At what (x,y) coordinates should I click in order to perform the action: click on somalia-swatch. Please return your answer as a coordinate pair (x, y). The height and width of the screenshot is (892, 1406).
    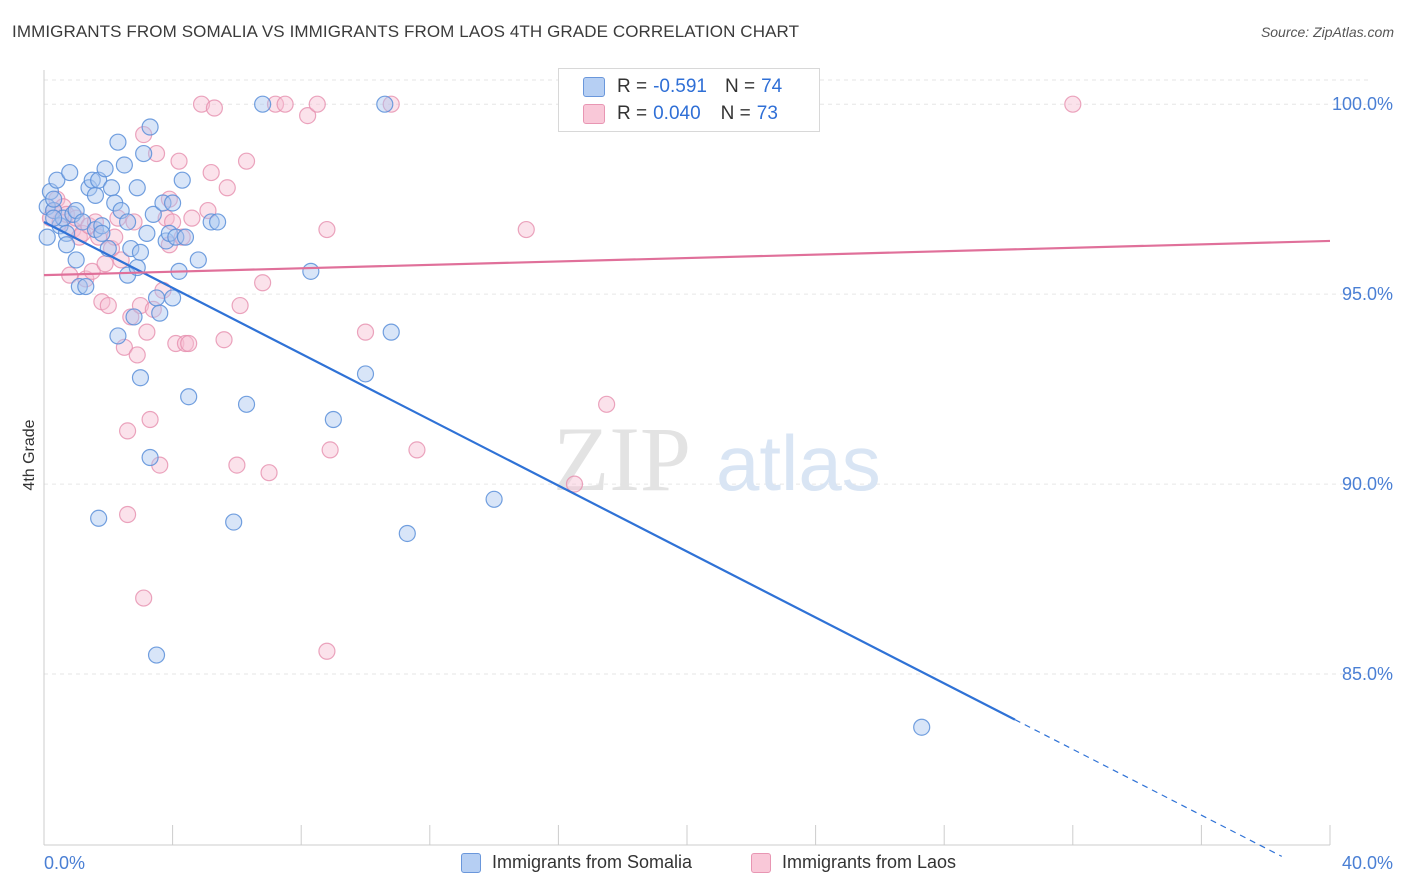
    Looking at the image, I should click on (594, 87).